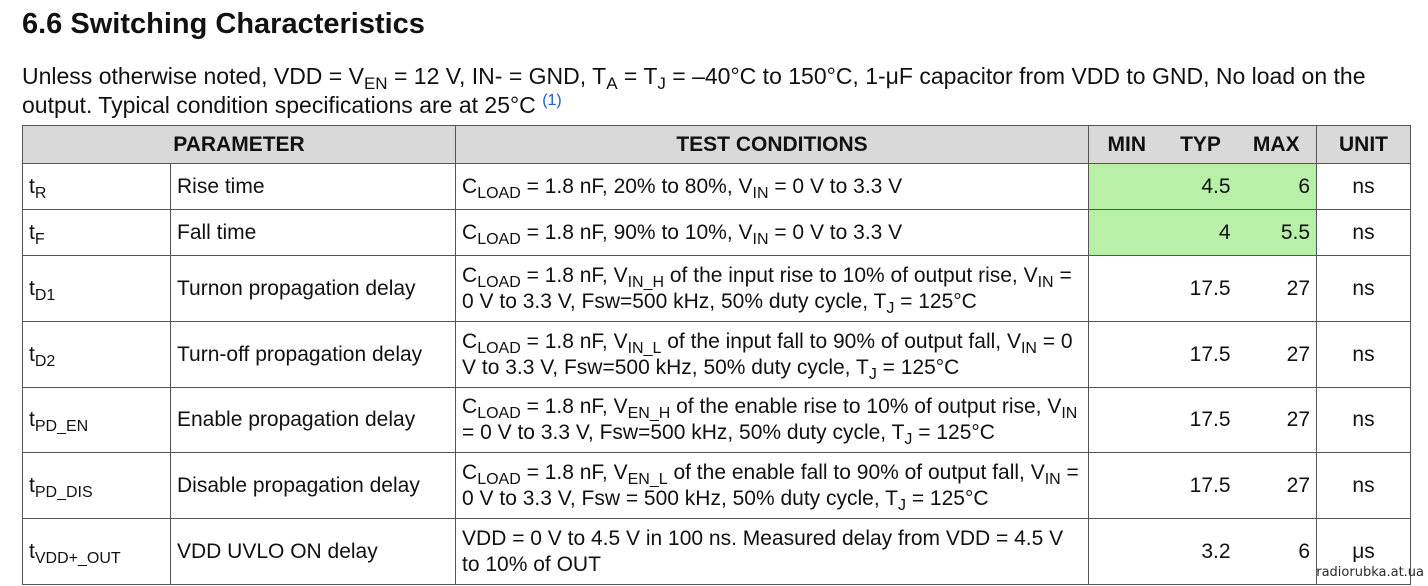 The width and height of the screenshot is (1428, 586). I want to click on parameter-cell: Turn-off propagation delay, so click(313, 354).